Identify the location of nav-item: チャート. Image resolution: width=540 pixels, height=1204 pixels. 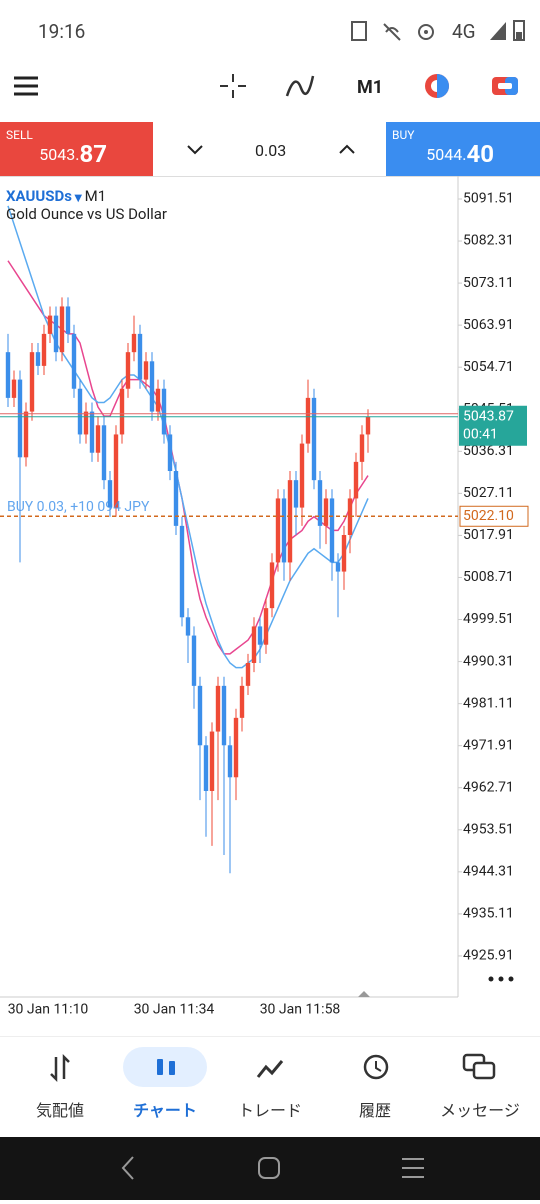
(165, 1110).